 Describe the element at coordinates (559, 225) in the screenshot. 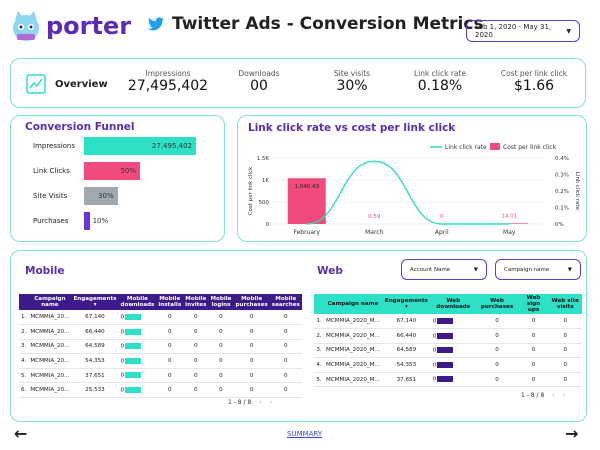

I see `y2-tick-label: 0%` at that location.